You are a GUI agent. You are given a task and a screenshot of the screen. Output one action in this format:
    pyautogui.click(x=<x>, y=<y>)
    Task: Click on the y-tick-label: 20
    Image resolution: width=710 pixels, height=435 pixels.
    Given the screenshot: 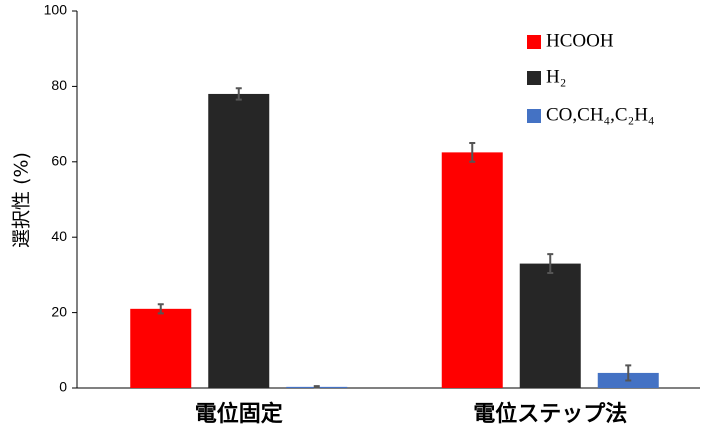 What is the action you would take?
    pyautogui.click(x=59, y=311)
    